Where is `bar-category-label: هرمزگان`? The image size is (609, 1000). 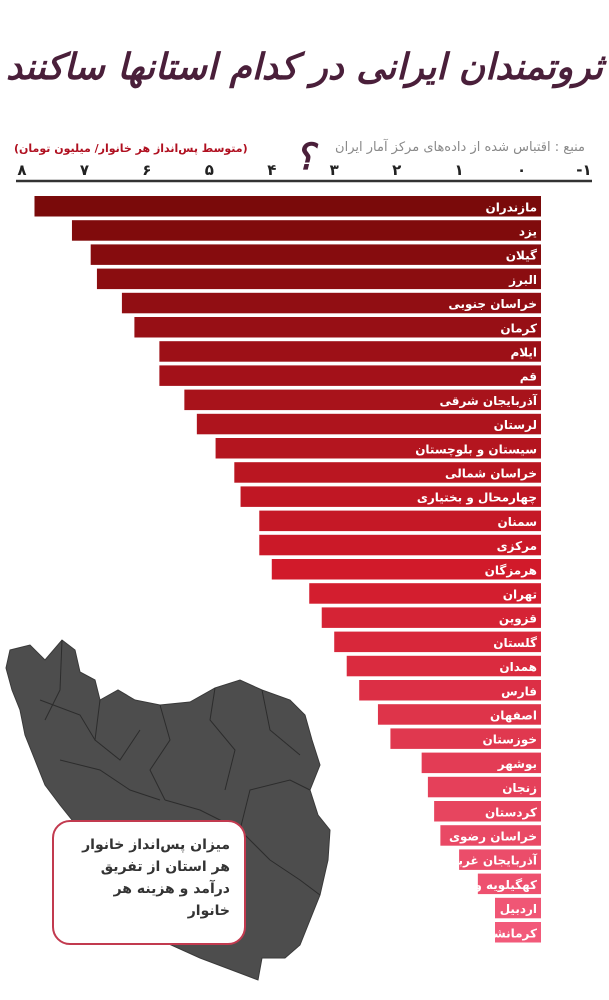 bar-category-label: هرمزگان is located at coordinates (511, 570).